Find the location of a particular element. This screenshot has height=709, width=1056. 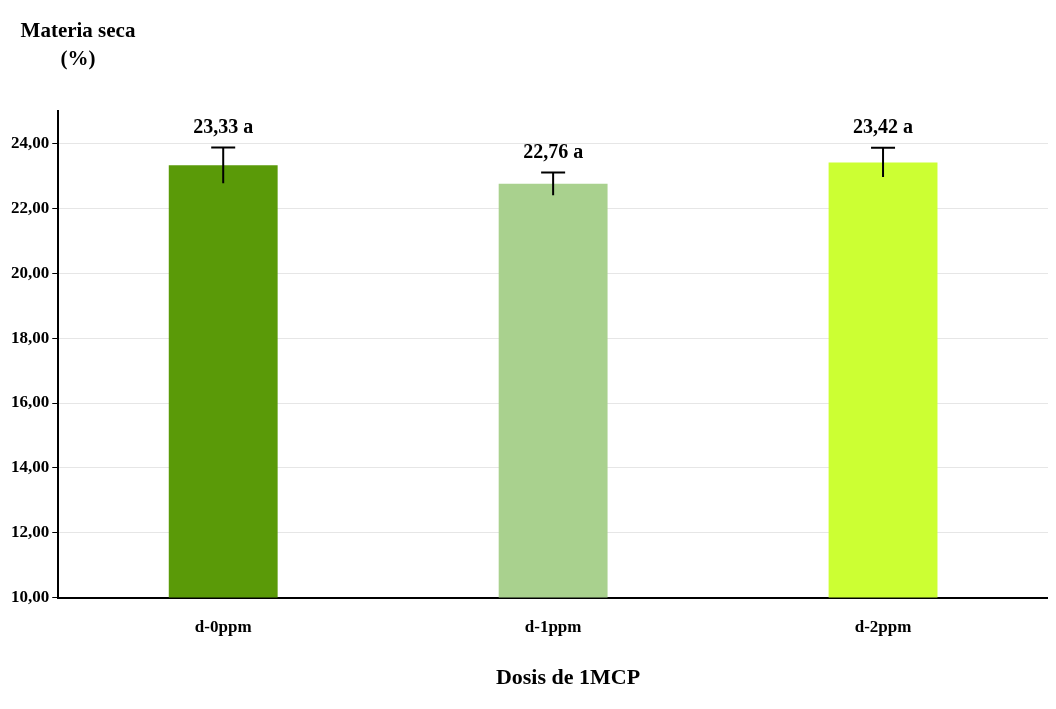

y-tick-label: 14,00 is located at coordinates (30, 467).